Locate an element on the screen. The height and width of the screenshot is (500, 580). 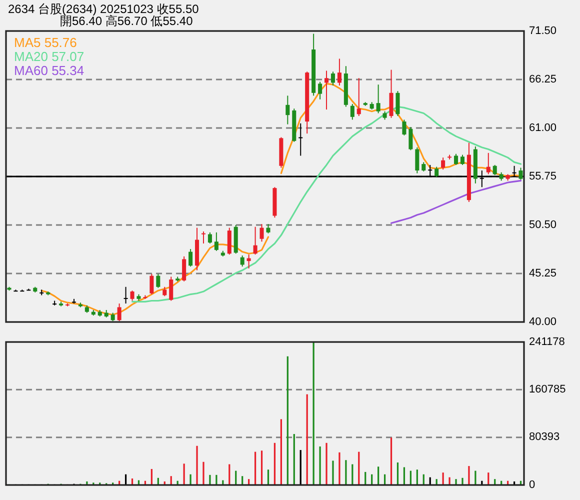
y-tick-label: 0 is located at coordinates (532, 484).